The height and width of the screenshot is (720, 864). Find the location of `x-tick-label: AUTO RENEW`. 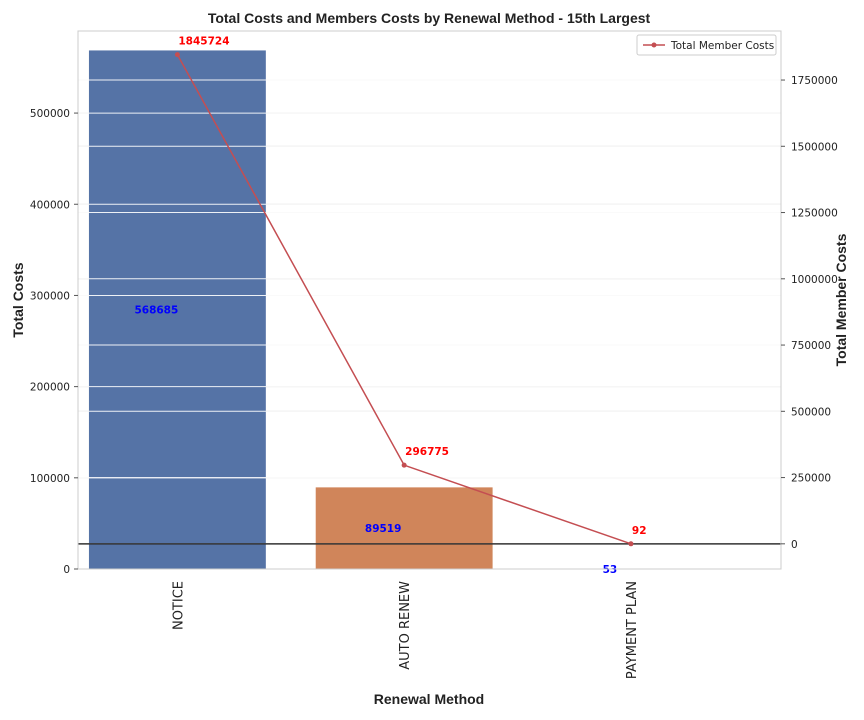

x-tick-label: AUTO RENEW is located at coordinates (405, 625).